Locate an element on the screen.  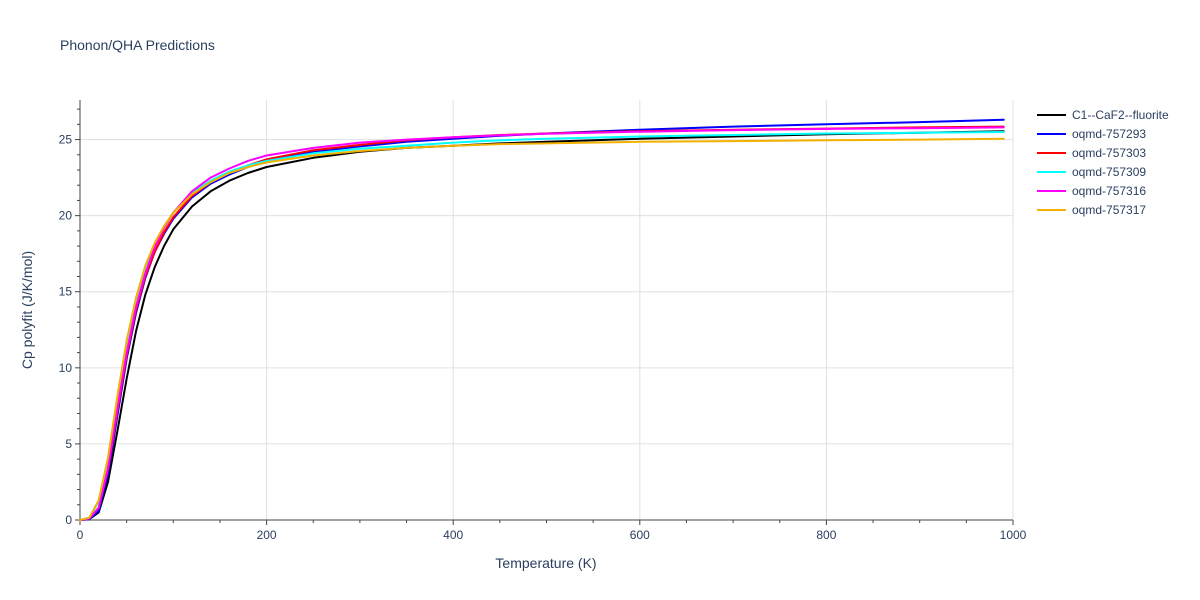
x-axis-title: Temperature (K) is located at coordinates (545, 563).